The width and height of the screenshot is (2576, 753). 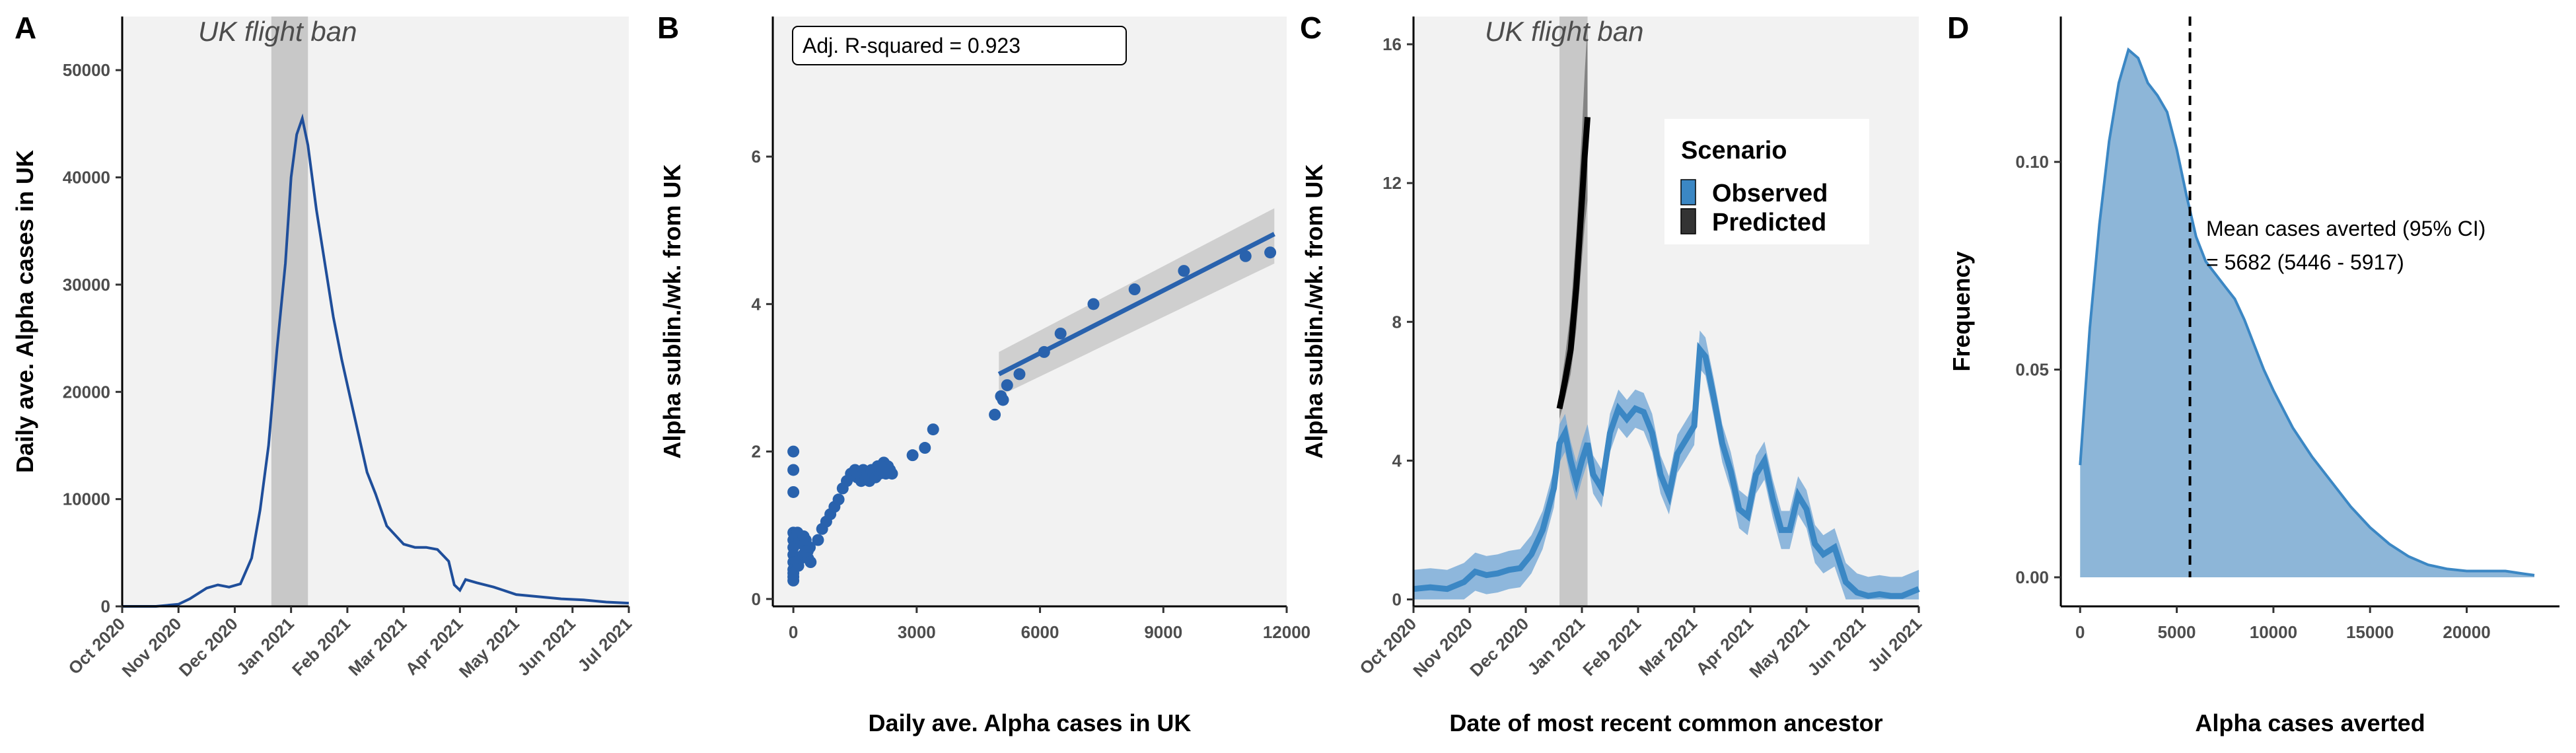 What do you see at coordinates (265, 646) in the screenshot?
I see `panel-a-x-tick-label: Jan 2021` at bounding box center [265, 646].